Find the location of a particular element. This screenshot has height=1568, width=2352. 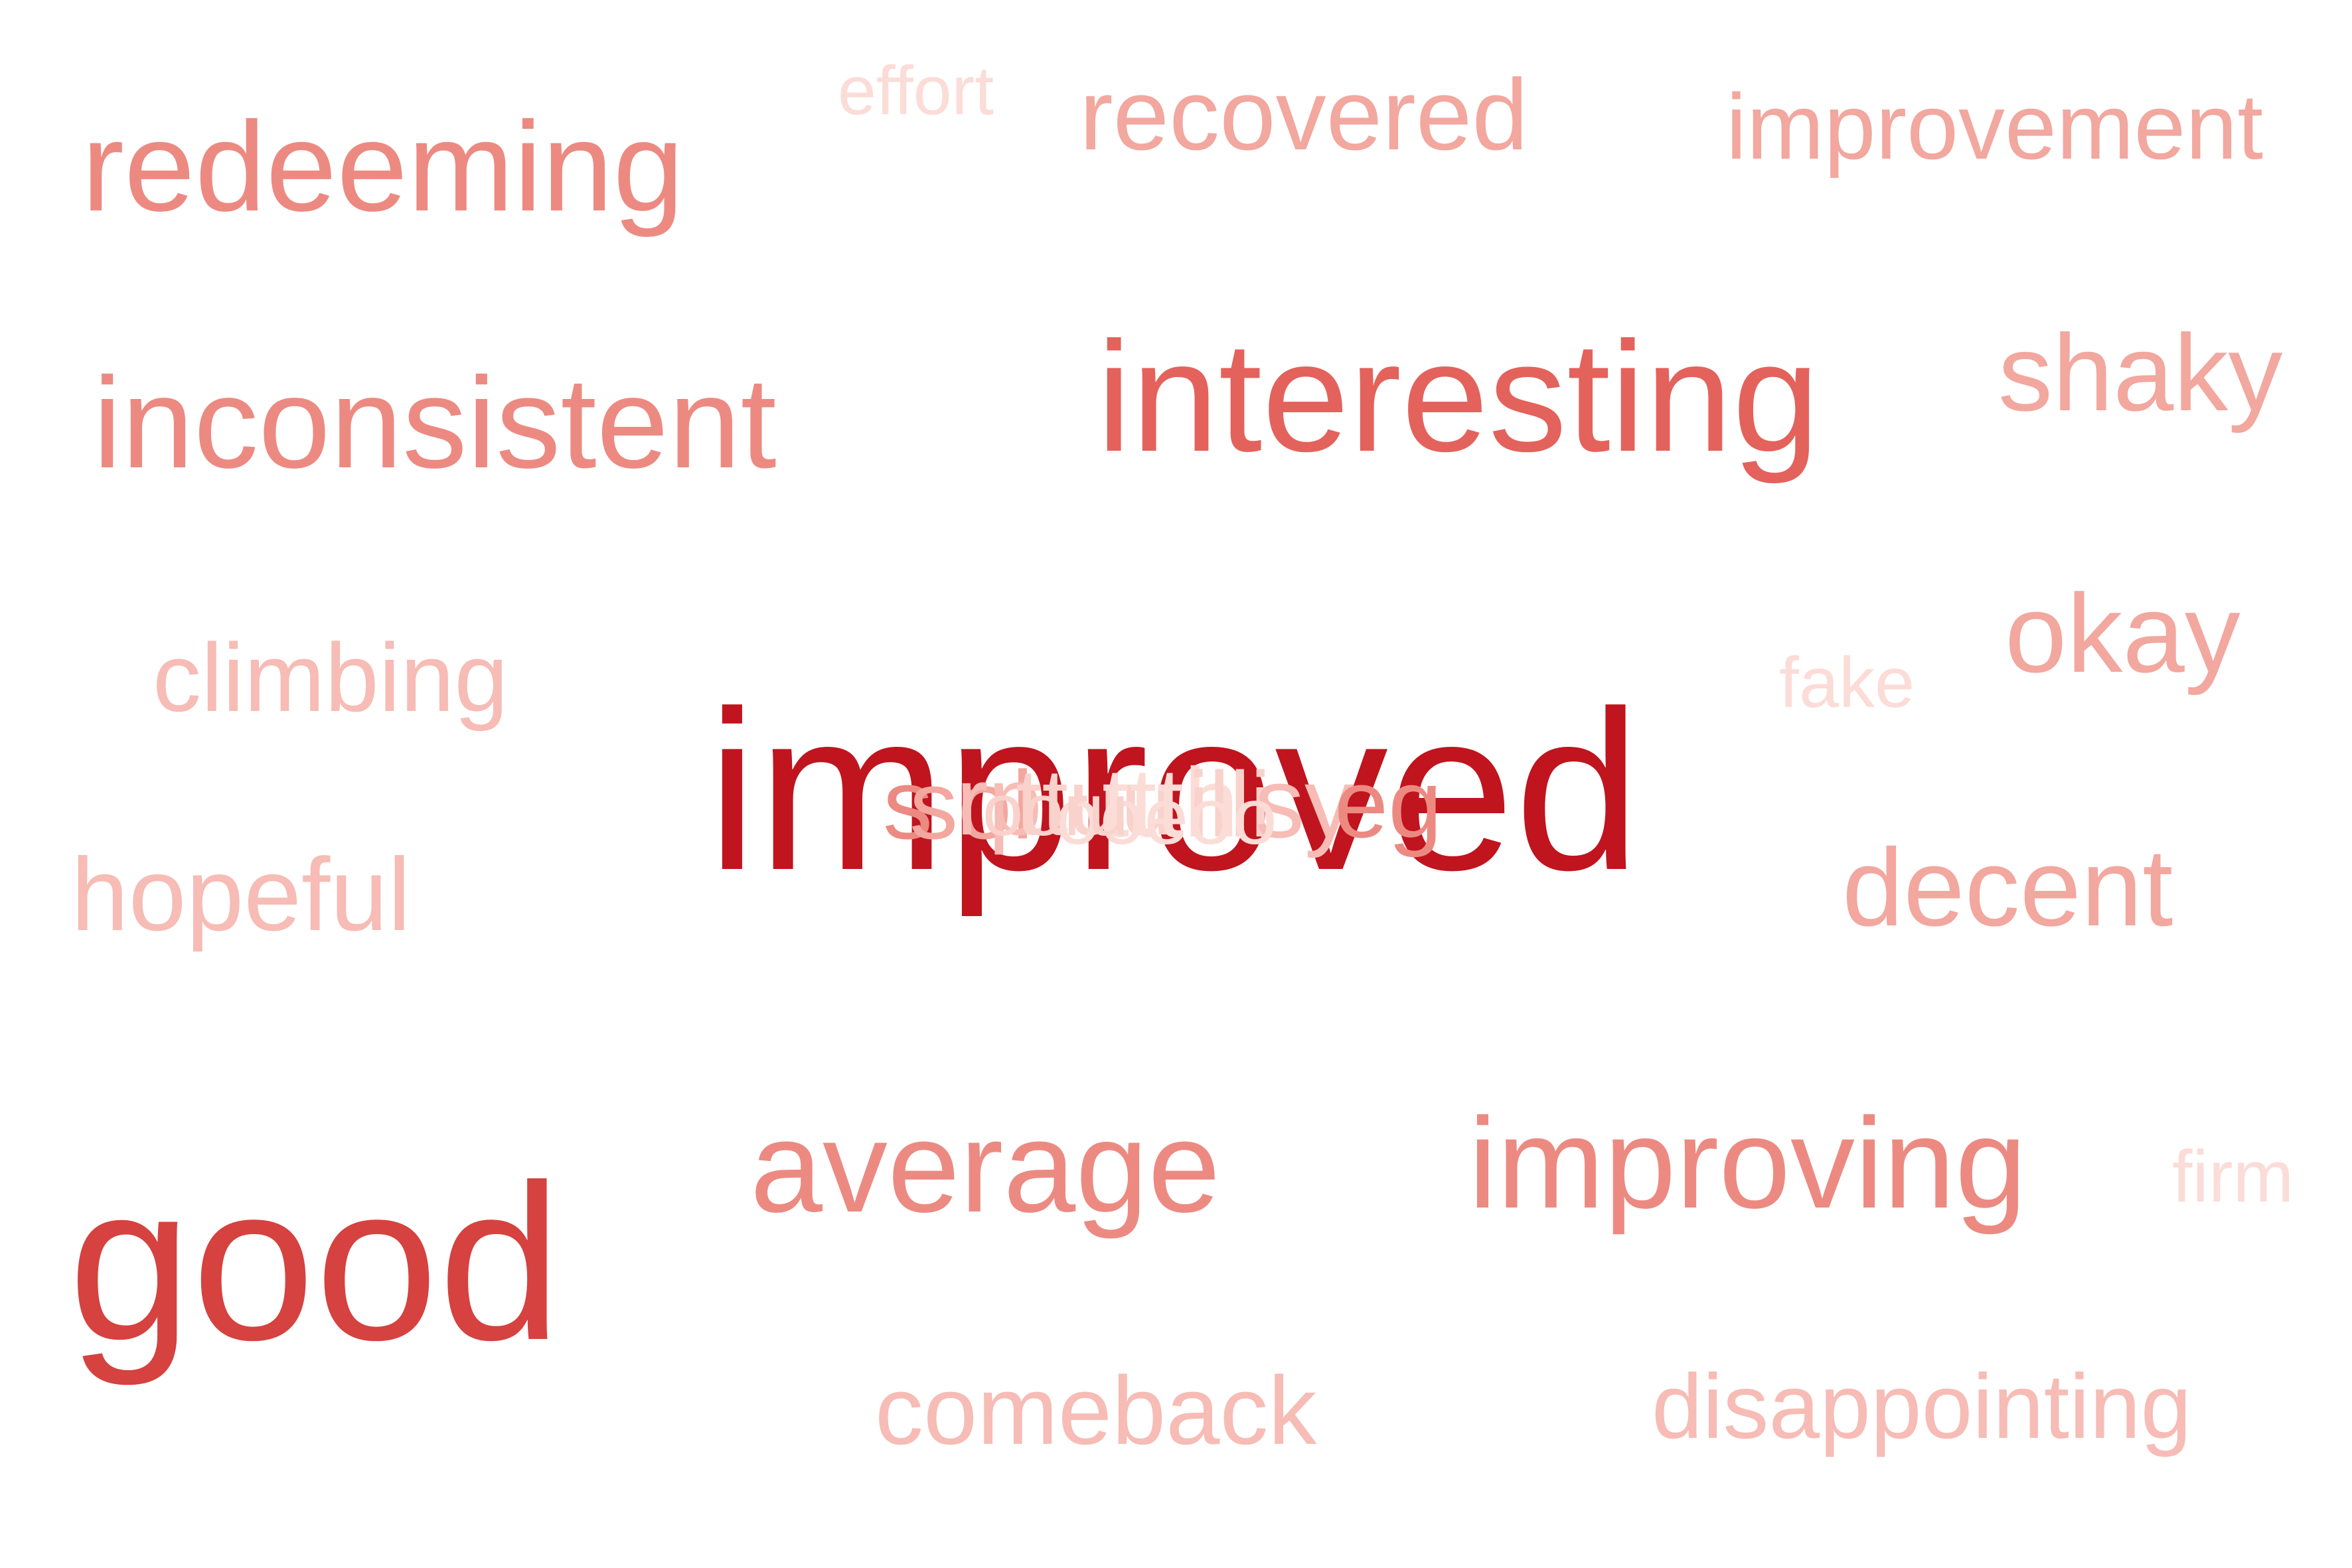

cluster-word: ooeoo is located at coordinates (1167, 817).